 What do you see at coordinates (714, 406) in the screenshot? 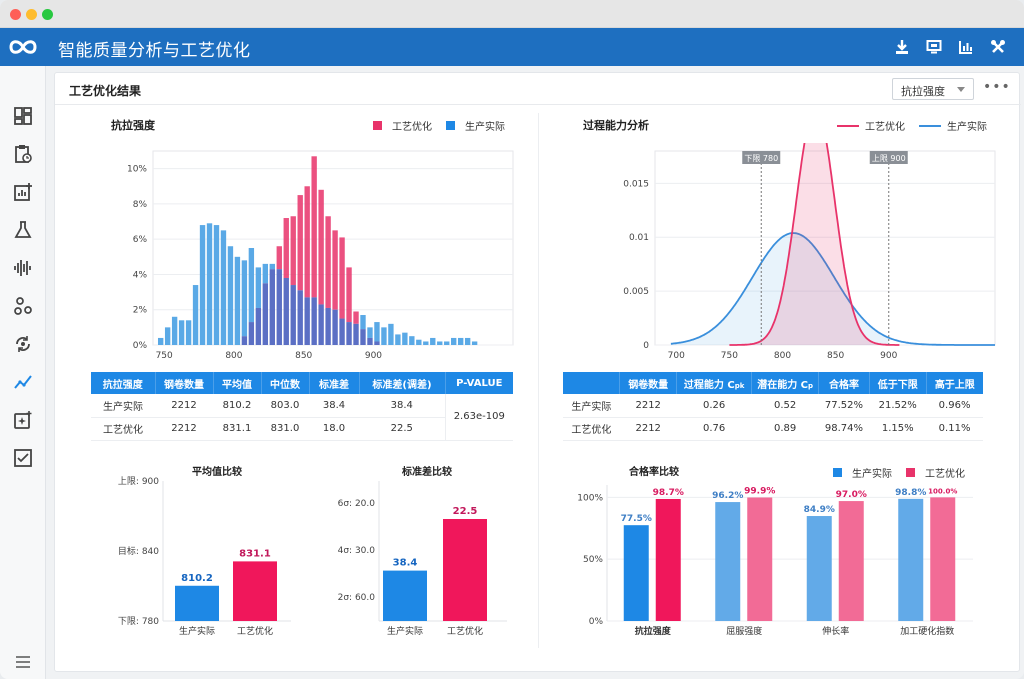
I see `cell: 0.26` at bounding box center [714, 406].